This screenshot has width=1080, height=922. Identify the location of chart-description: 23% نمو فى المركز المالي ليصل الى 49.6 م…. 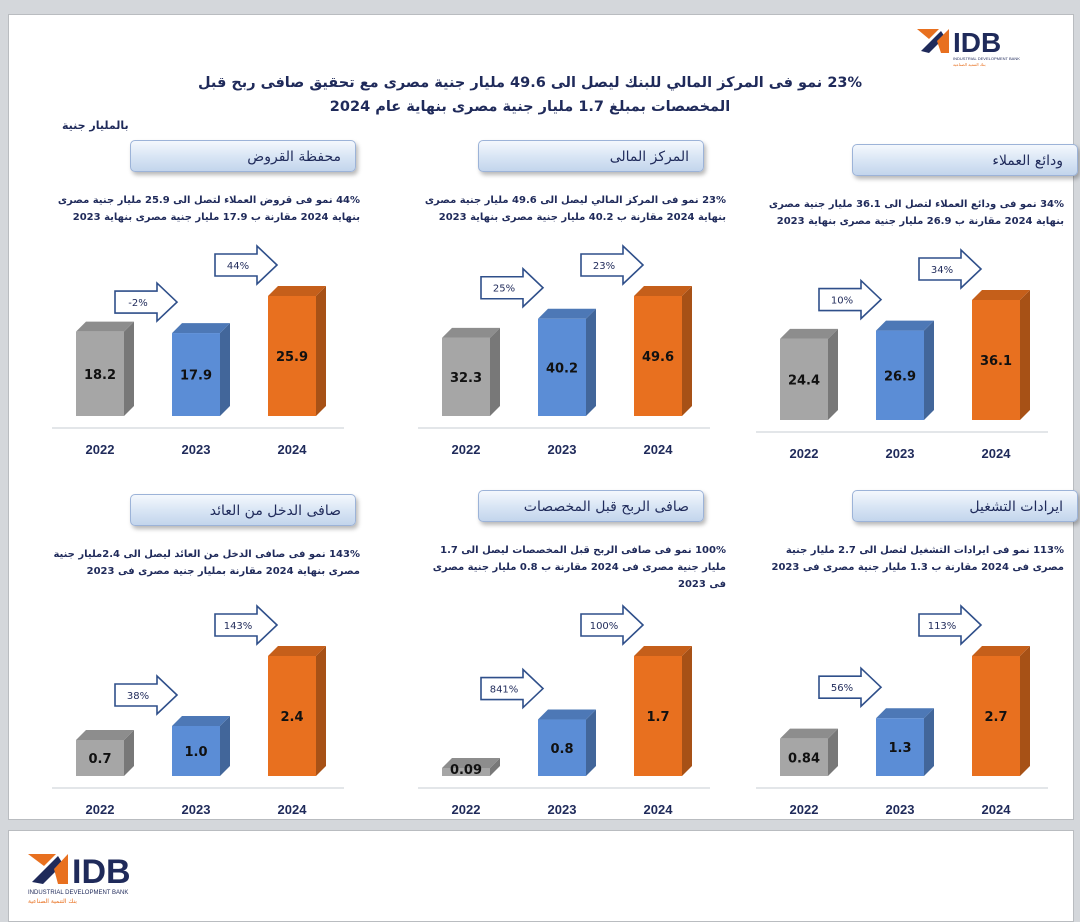
(575, 209).